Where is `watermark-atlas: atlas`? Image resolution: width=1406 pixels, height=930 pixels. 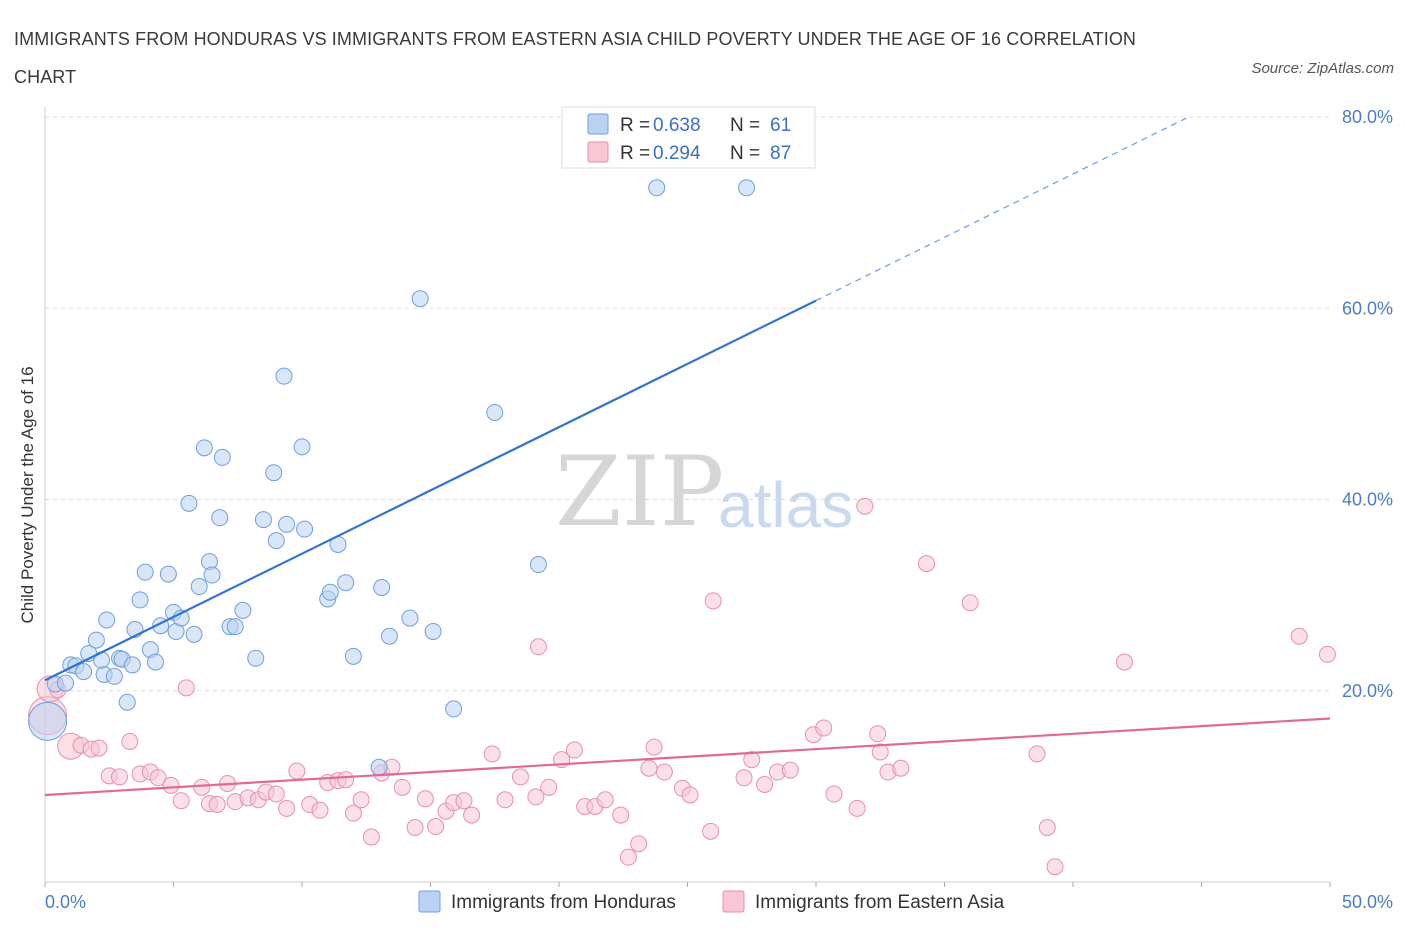 watermark-atlas: atlas is located at coordinates (785, 505).